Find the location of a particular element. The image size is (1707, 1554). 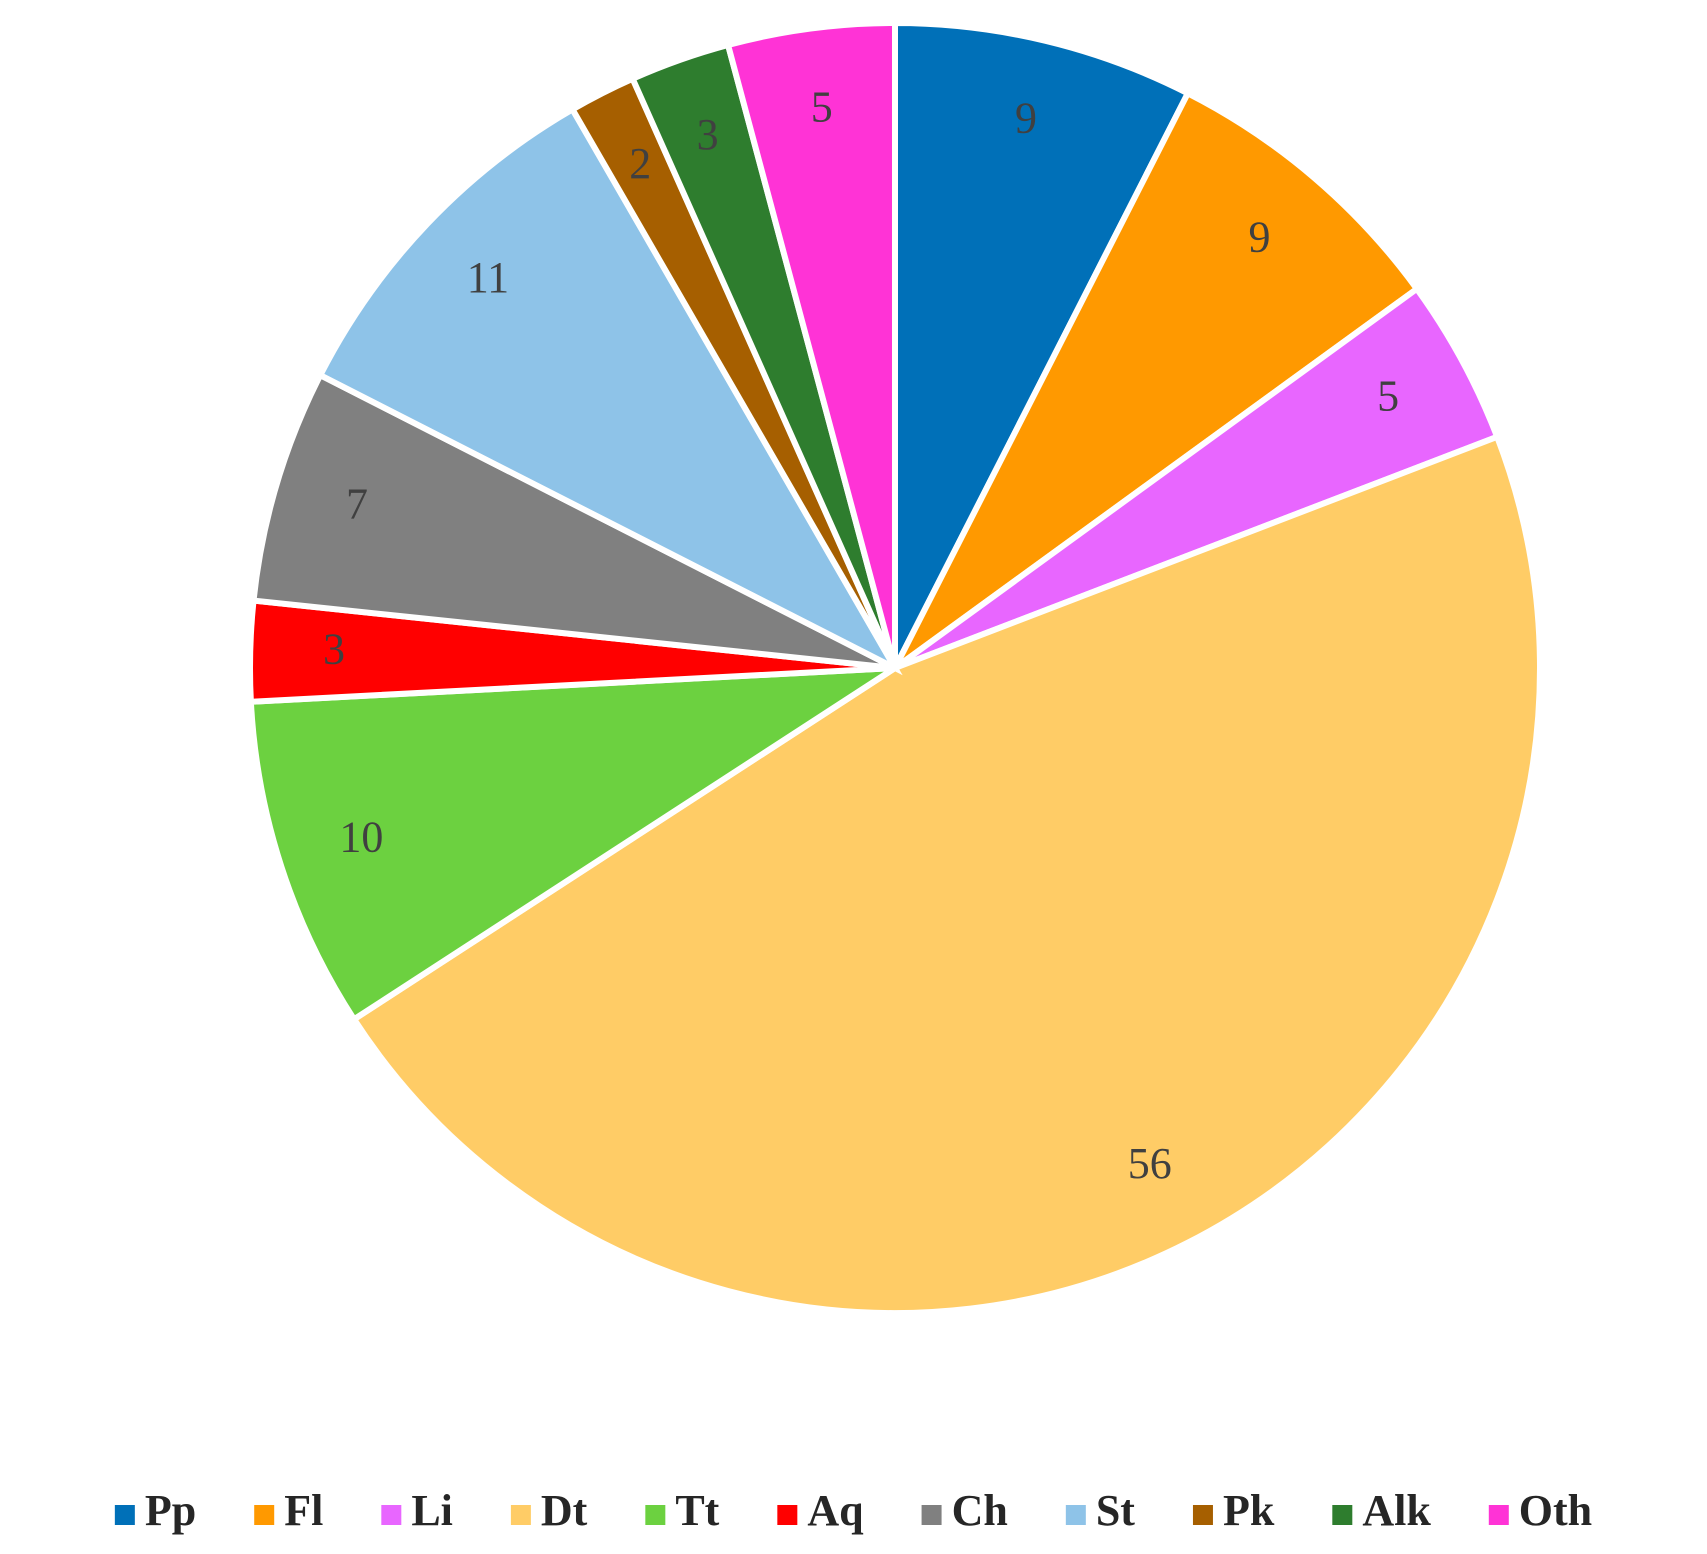

legend-label: Pp is located at coordinates (170, 1510).